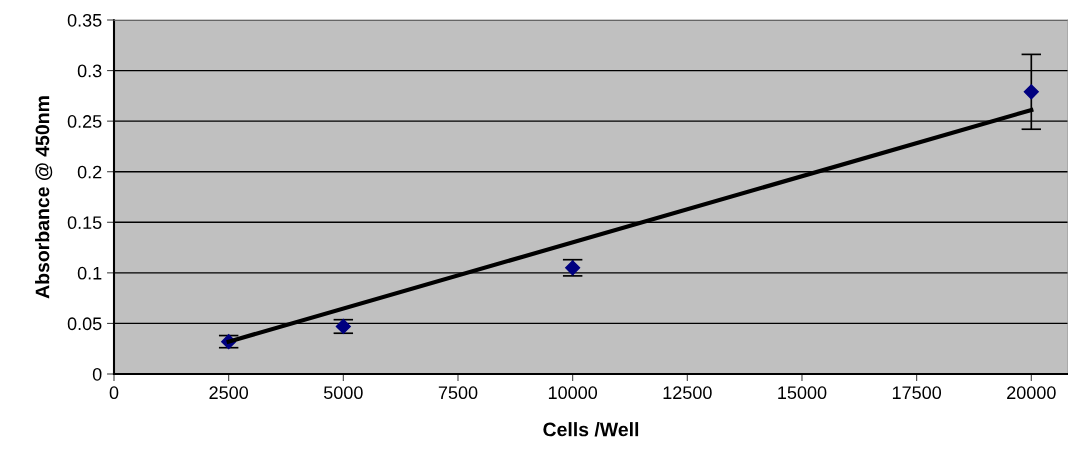 The image size is (1068, 466). Describe the element at coordinates (1031, 92) in the screenshot. I see `point` at that location.